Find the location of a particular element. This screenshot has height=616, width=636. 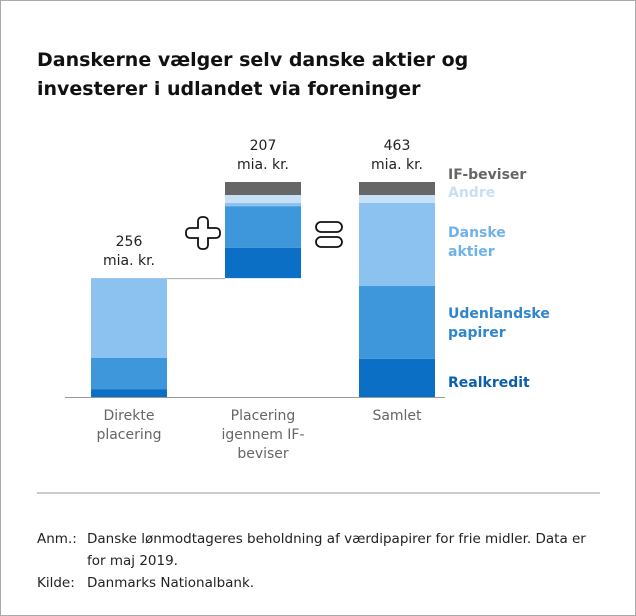

total-label: 463 mia. kr. is located at coordinates (397, 155).